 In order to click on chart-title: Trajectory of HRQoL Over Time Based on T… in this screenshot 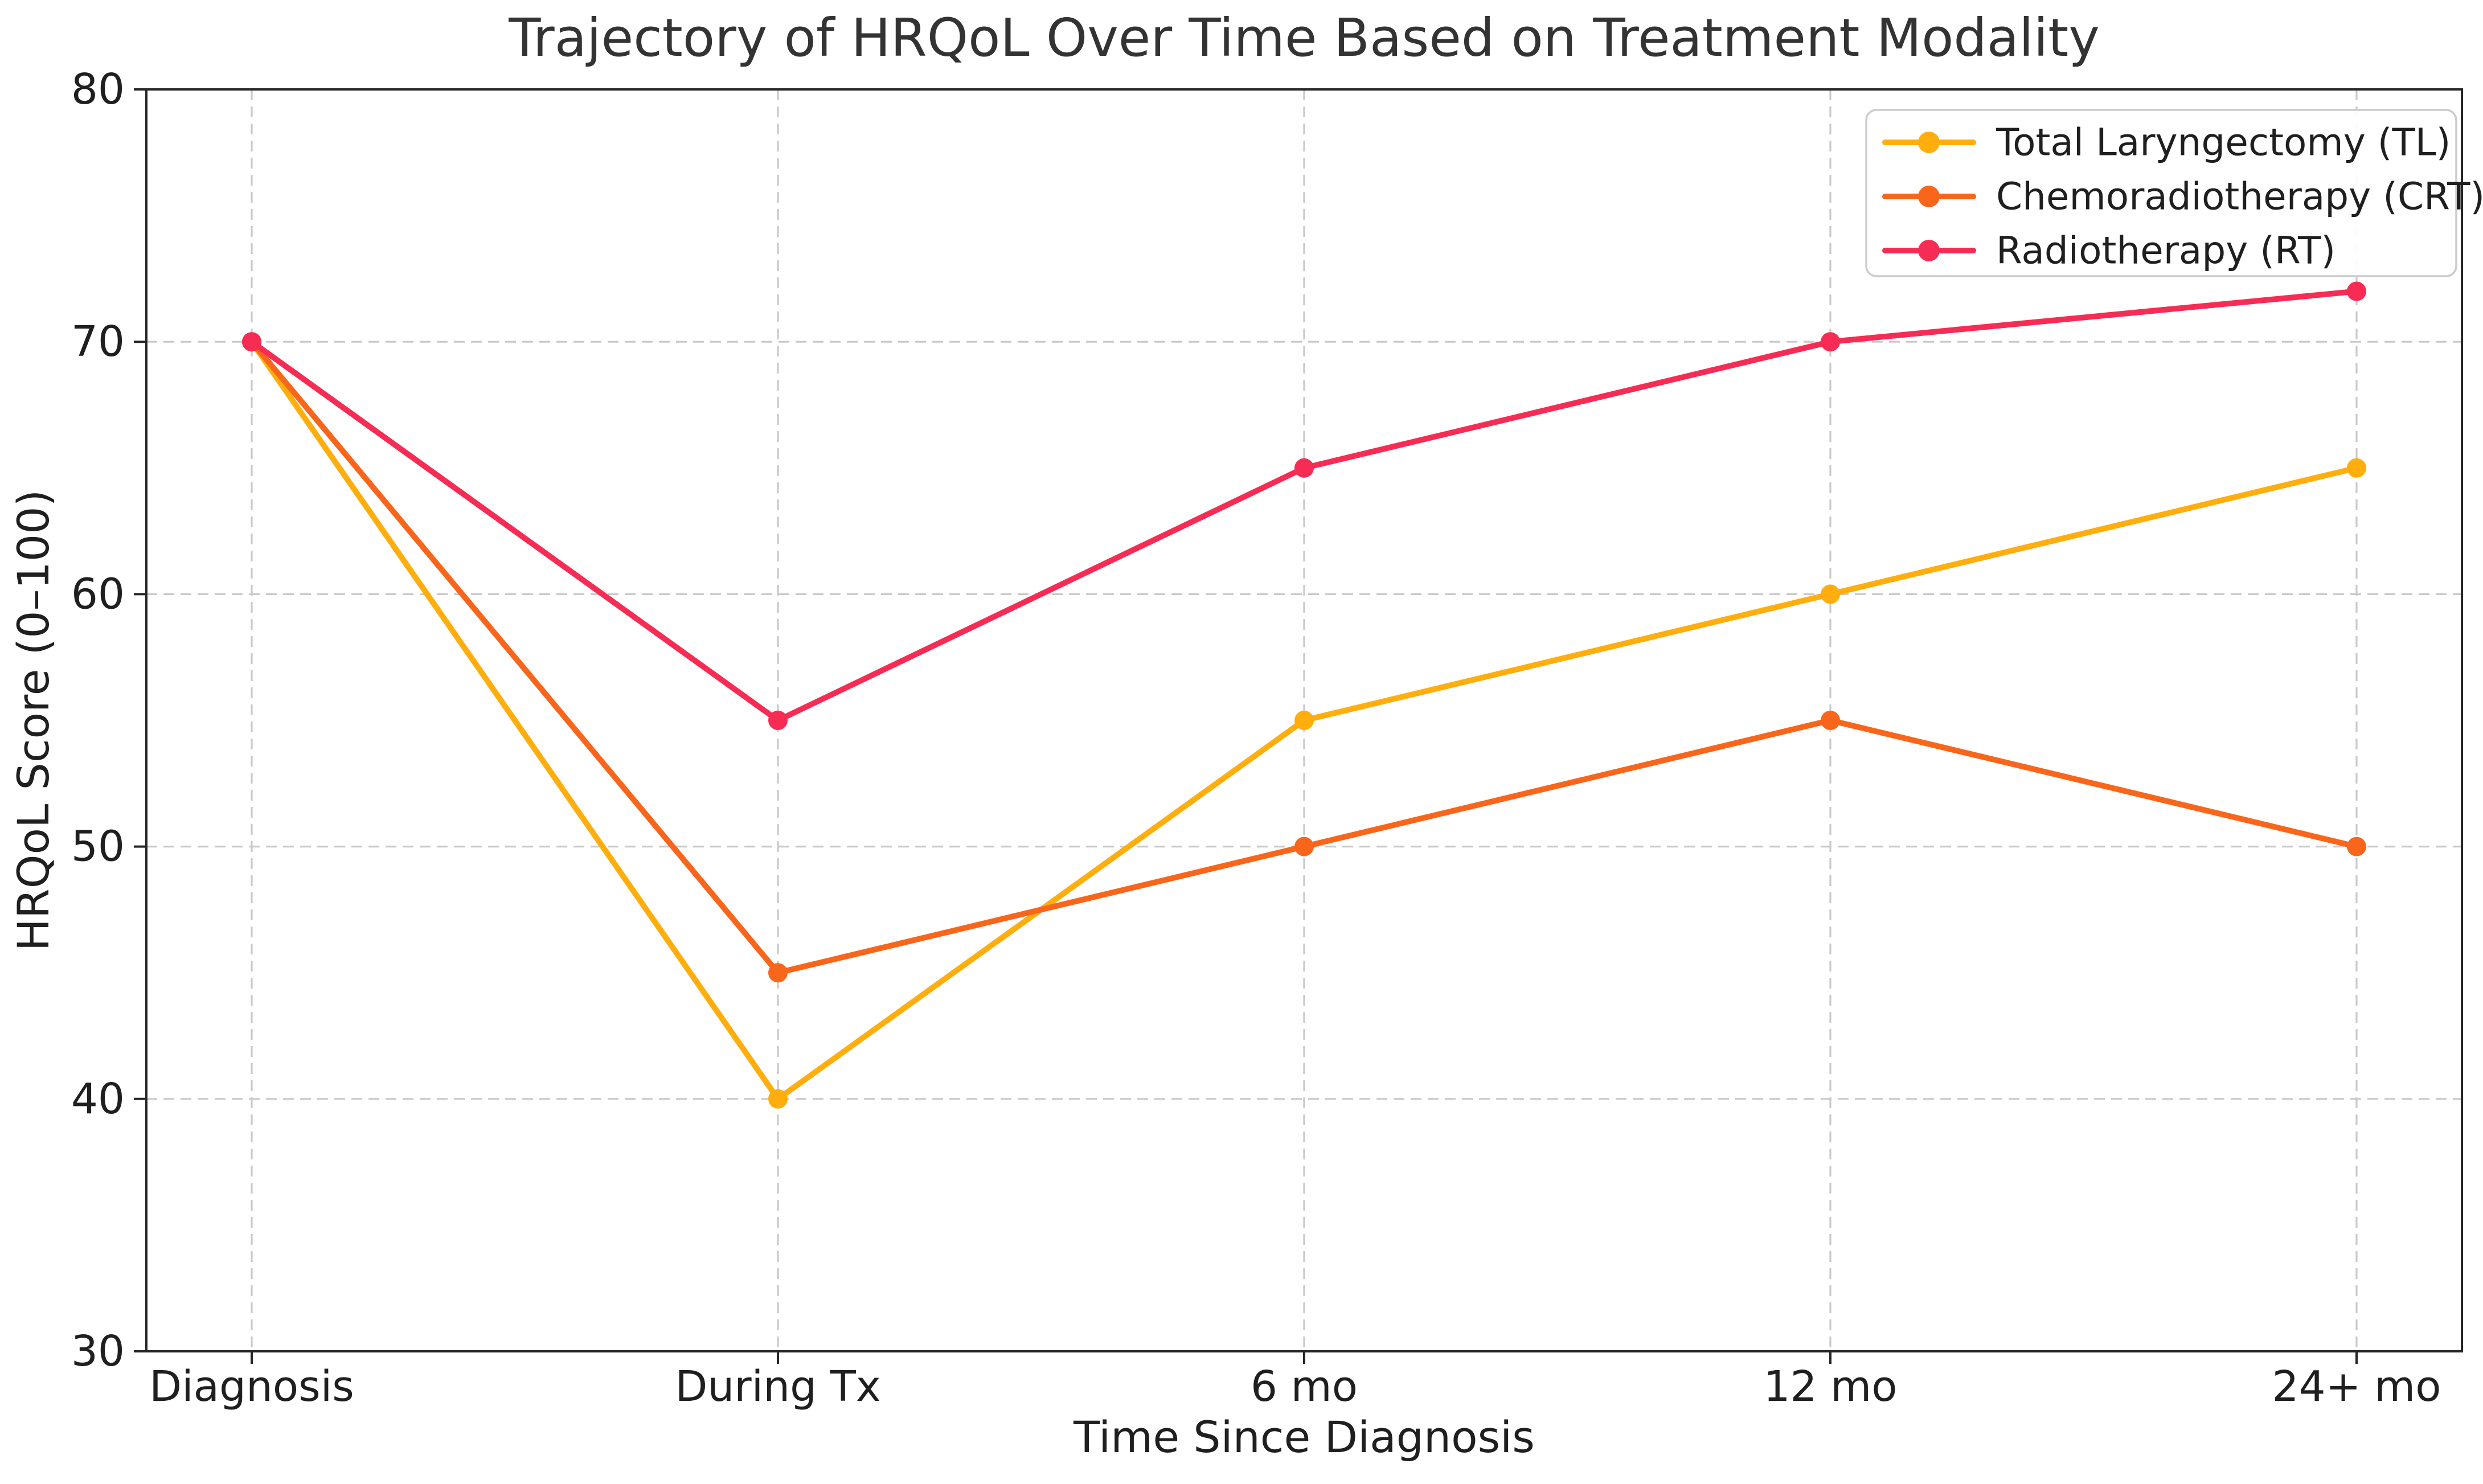, I will do `click(1304, 37)`.